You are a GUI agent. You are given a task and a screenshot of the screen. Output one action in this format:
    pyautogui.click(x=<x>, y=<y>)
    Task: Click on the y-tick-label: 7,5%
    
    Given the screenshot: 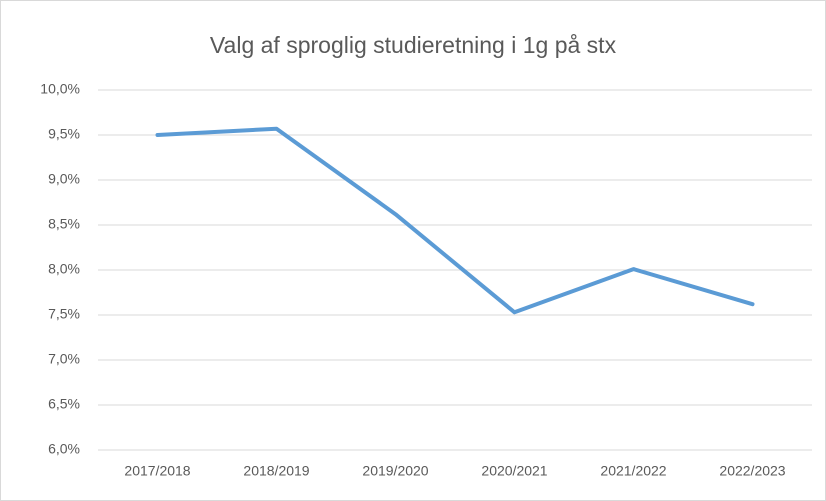 What is the action you would take?
    pyautogui.click(x=64, y=314)
    